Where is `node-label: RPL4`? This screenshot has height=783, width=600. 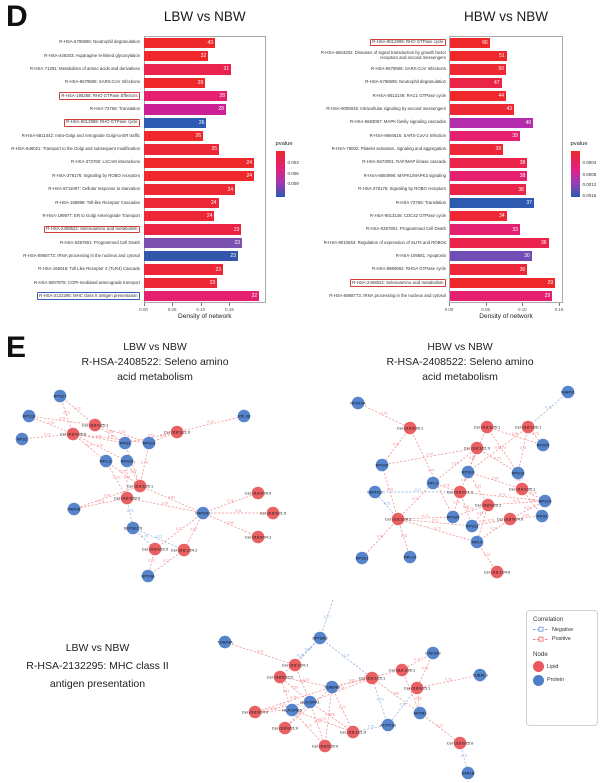 node-label: RPL4 is located at coordinates (477, 541).